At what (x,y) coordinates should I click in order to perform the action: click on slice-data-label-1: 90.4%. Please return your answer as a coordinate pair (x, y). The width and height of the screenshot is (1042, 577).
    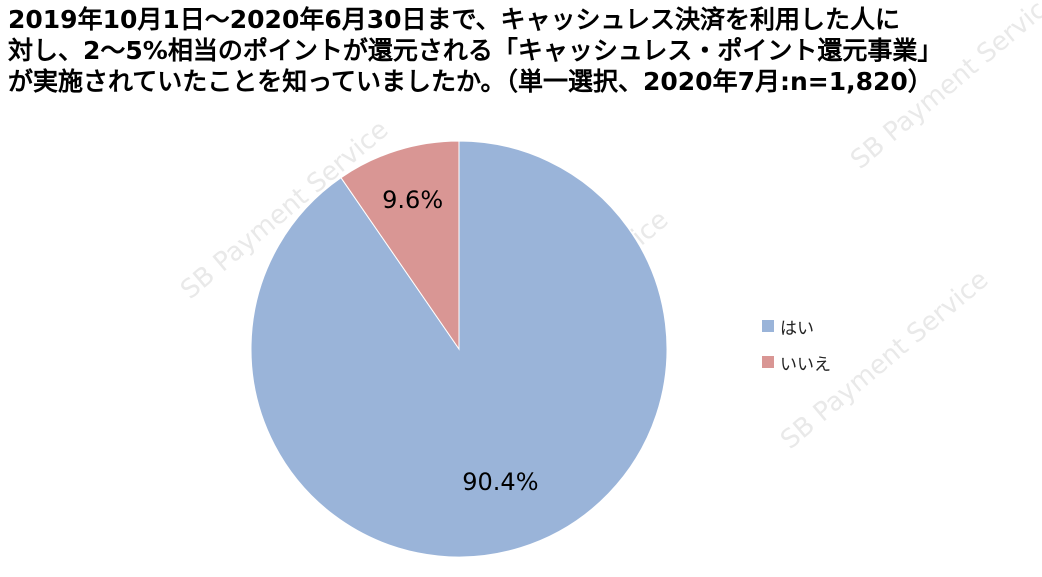
    Looking at the image, I should click on (500, 482).